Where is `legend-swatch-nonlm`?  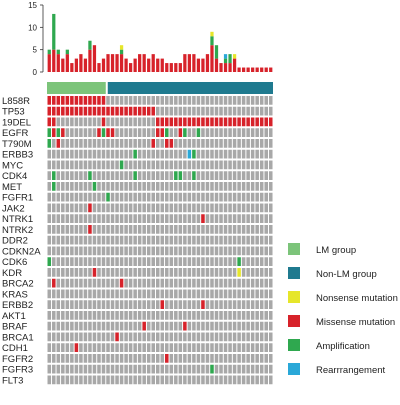 legend-swatch-nonlm is located at coordinates (294, 273).